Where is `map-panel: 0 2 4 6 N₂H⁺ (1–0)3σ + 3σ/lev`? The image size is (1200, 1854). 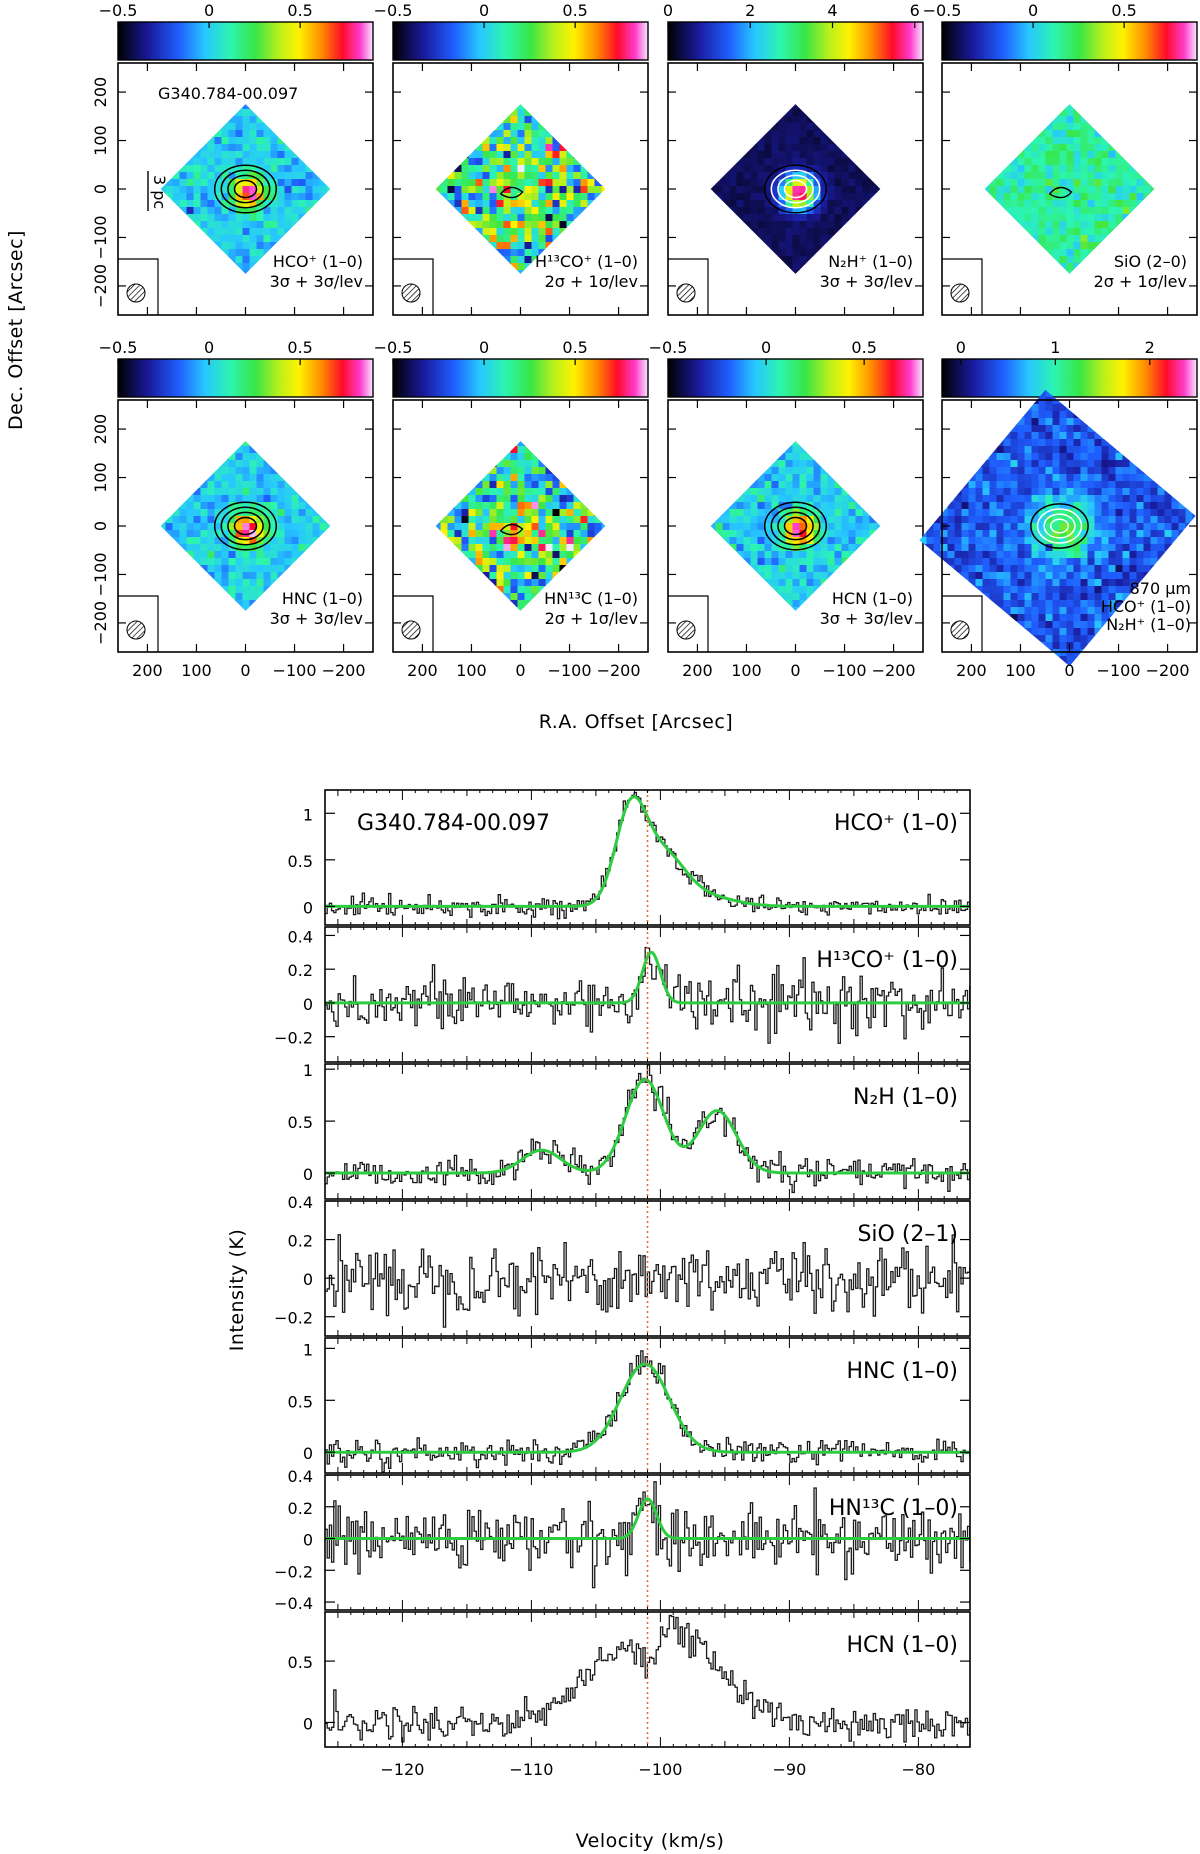 map-panel: 0 2 4 6 N₂H⁺ (1–0)3σ + 3σ/lev is located at coordinates (793, 158).